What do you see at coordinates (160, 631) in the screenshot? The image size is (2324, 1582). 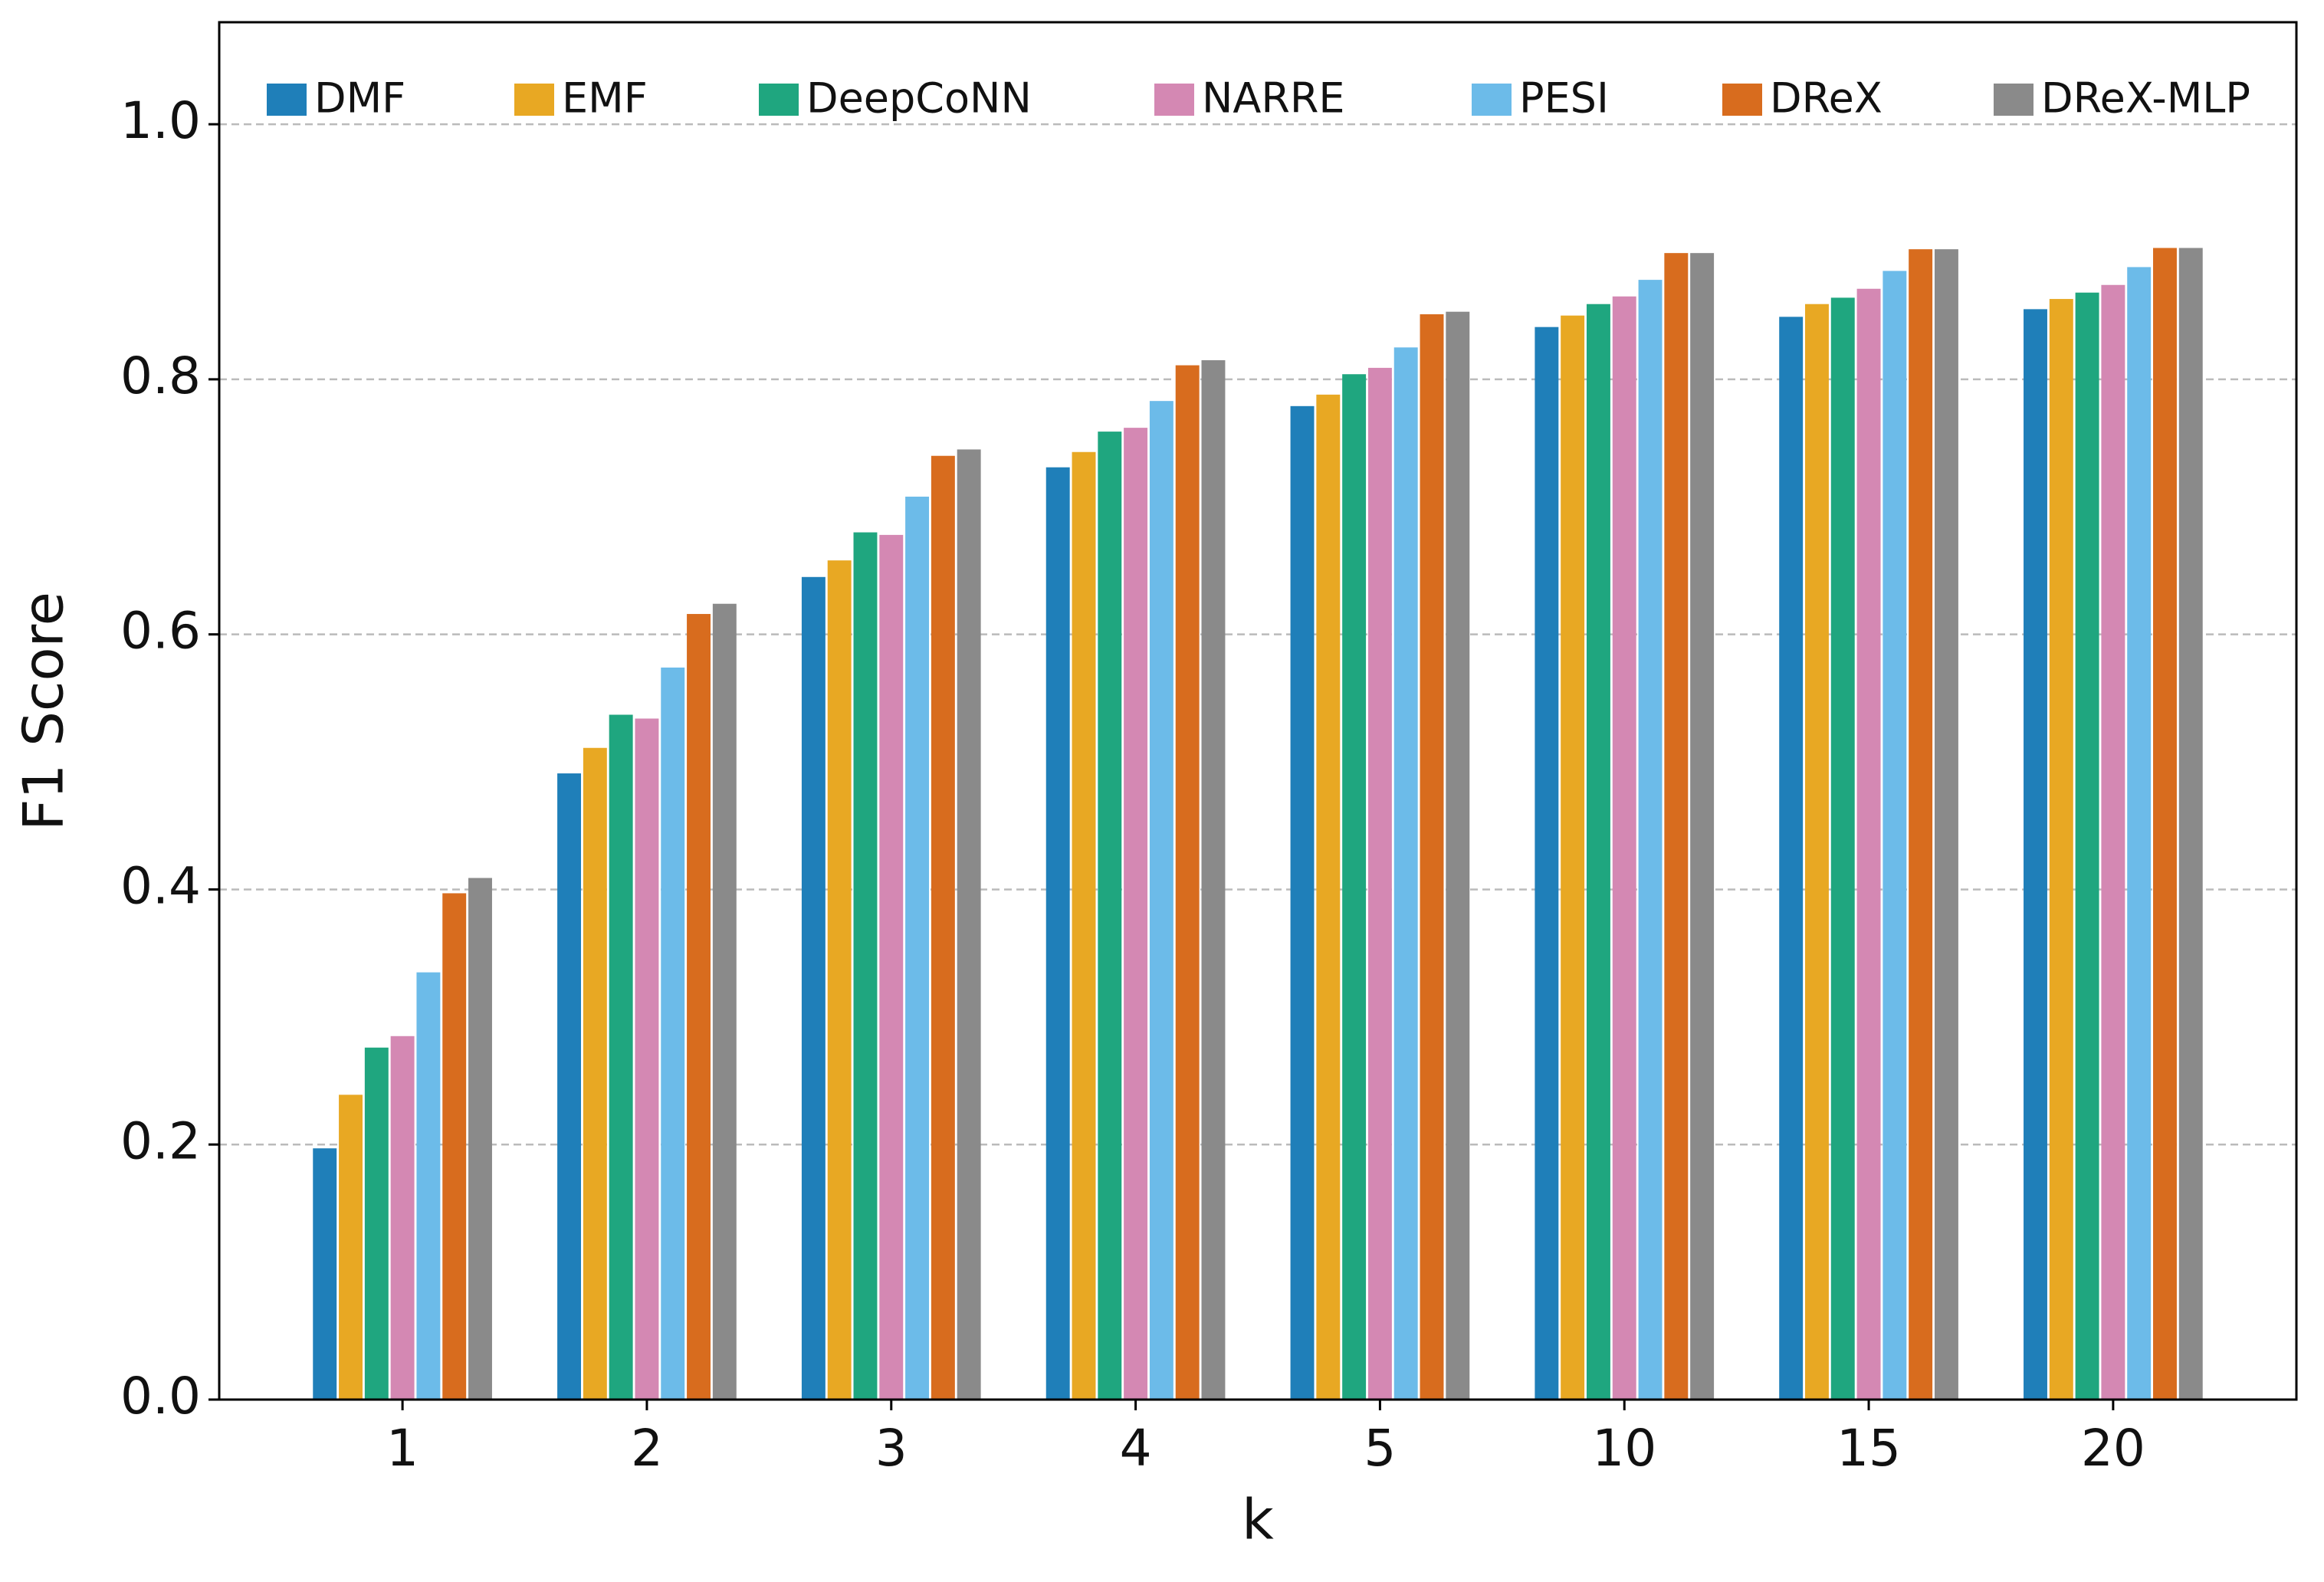 I see `y-tick-label: 0.6` at bounding box center [160, 631].